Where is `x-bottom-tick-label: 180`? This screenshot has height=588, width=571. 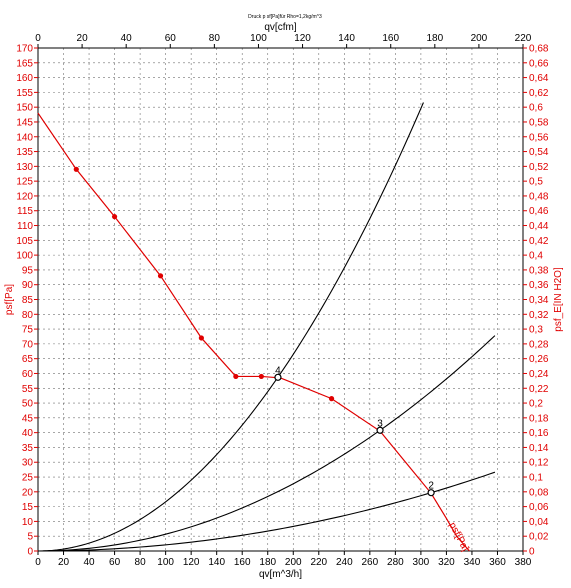
x-bottom-tick-label: 180 is located at coordinates (267, 562).